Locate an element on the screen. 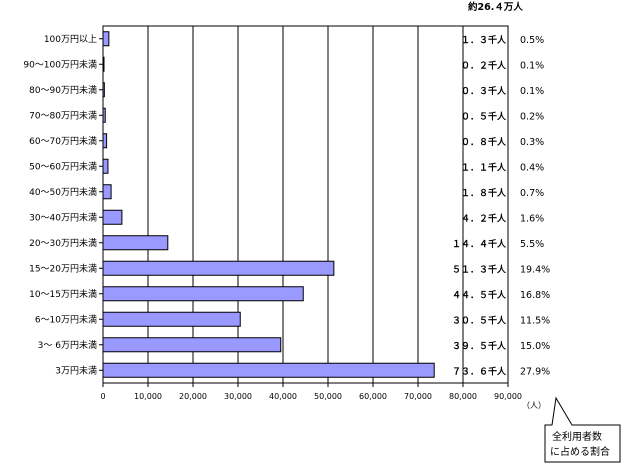 The image size is (640, 471). callout-line-1: 全利用者数 is located at coordinates (577, 436).